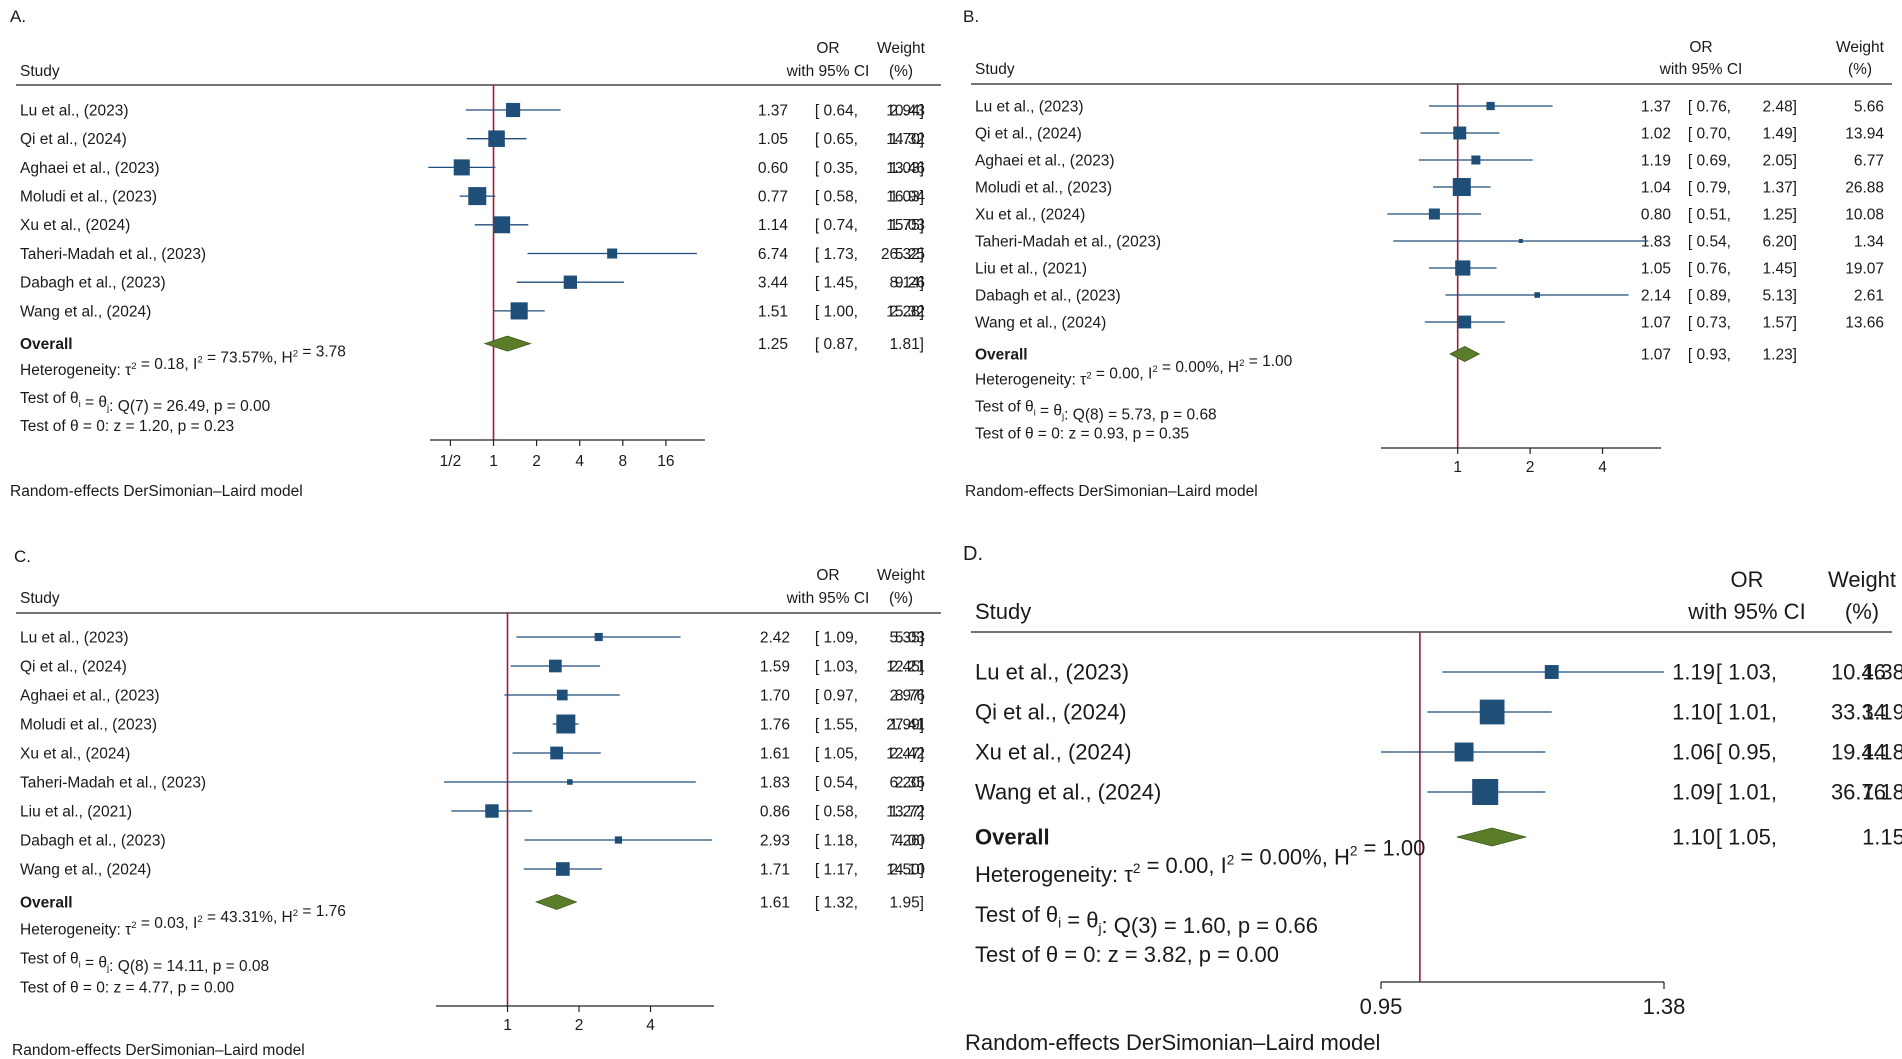 This screenshot has width=1902, height=1059. Describe the element at coordinates (905, 311) in the screenshot. I see `weight-value: 15.32` at that location.